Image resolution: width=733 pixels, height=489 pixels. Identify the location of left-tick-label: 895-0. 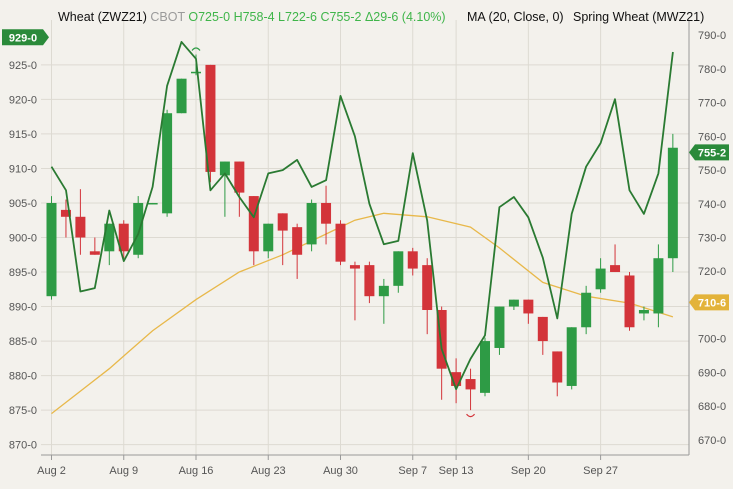
(23, 273).